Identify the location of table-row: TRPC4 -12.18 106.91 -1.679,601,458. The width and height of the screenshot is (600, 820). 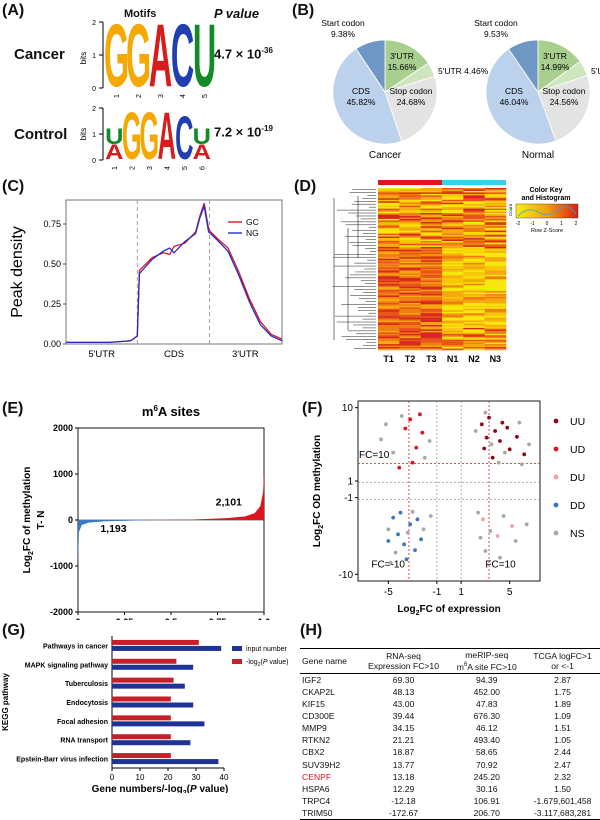
(450, 801).